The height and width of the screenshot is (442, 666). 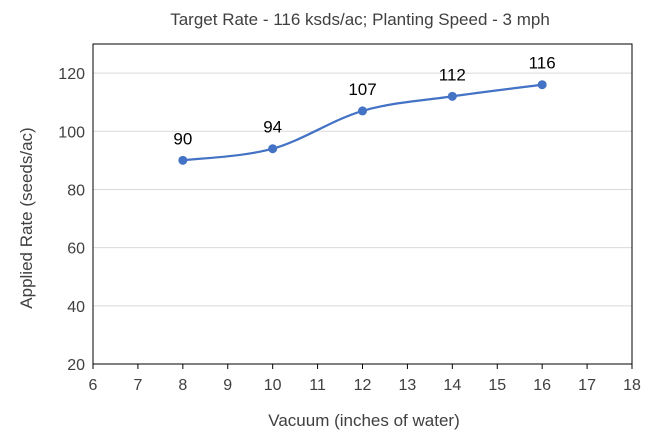 What do you see at coordinates (137, 385) in the screenshot?
I see `x-tick-label: 7` at bounding box center [137, 385].